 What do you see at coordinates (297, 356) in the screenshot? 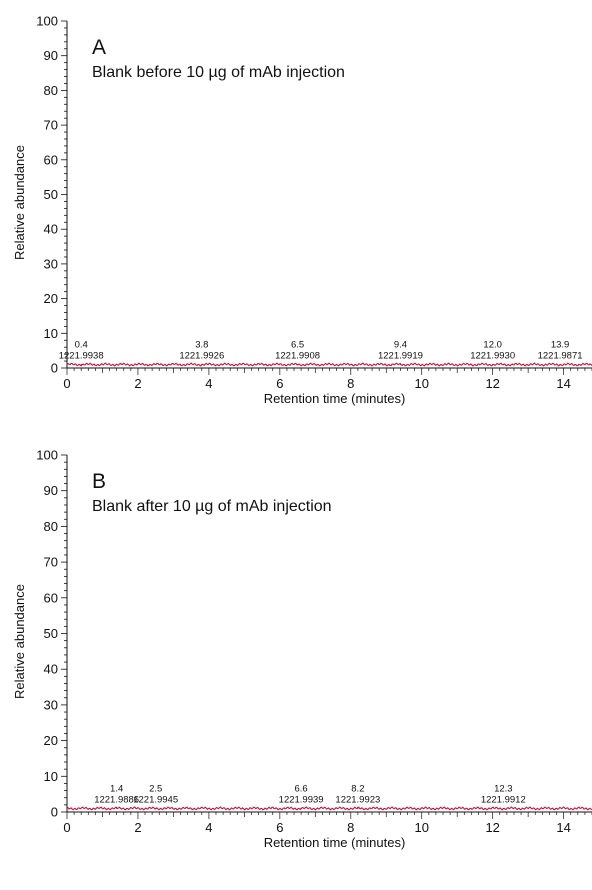
I see `peak-mz-label: 1221.9908` at bounding box center [297, 356].